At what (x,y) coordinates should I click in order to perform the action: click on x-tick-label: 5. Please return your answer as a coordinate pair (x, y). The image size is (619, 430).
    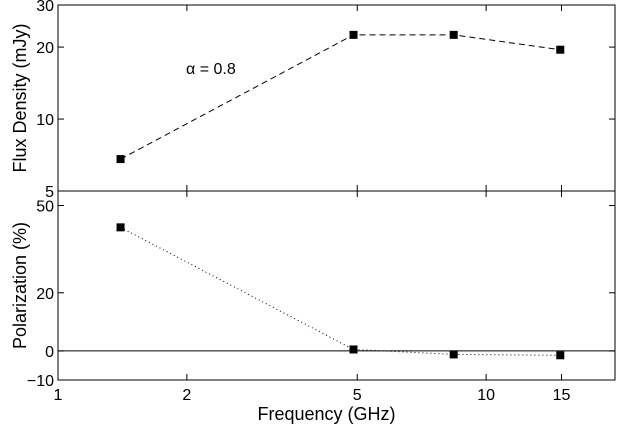
    Looking at the image, I should click on (357, 395).